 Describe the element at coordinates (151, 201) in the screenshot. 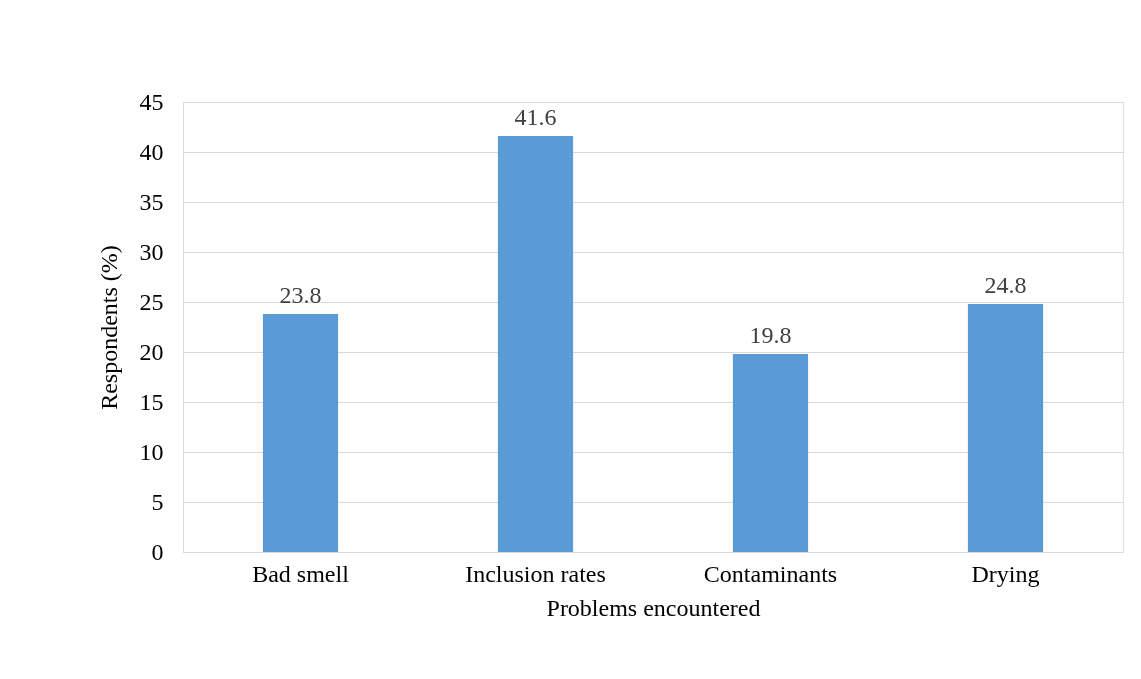

I see `y-tick-label: 35` at that location.